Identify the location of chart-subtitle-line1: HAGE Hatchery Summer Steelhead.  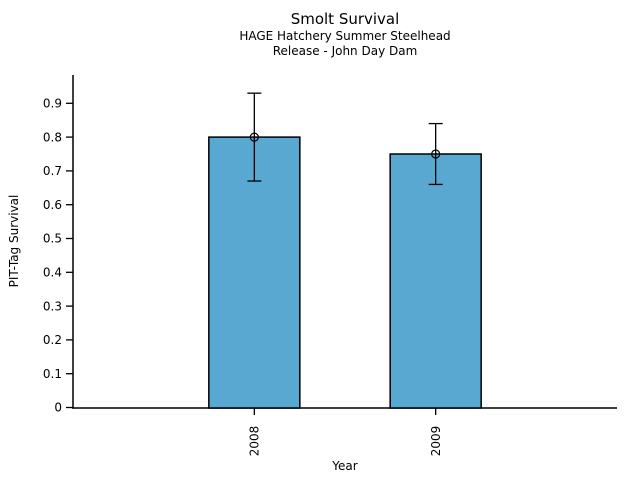
(345, 36).